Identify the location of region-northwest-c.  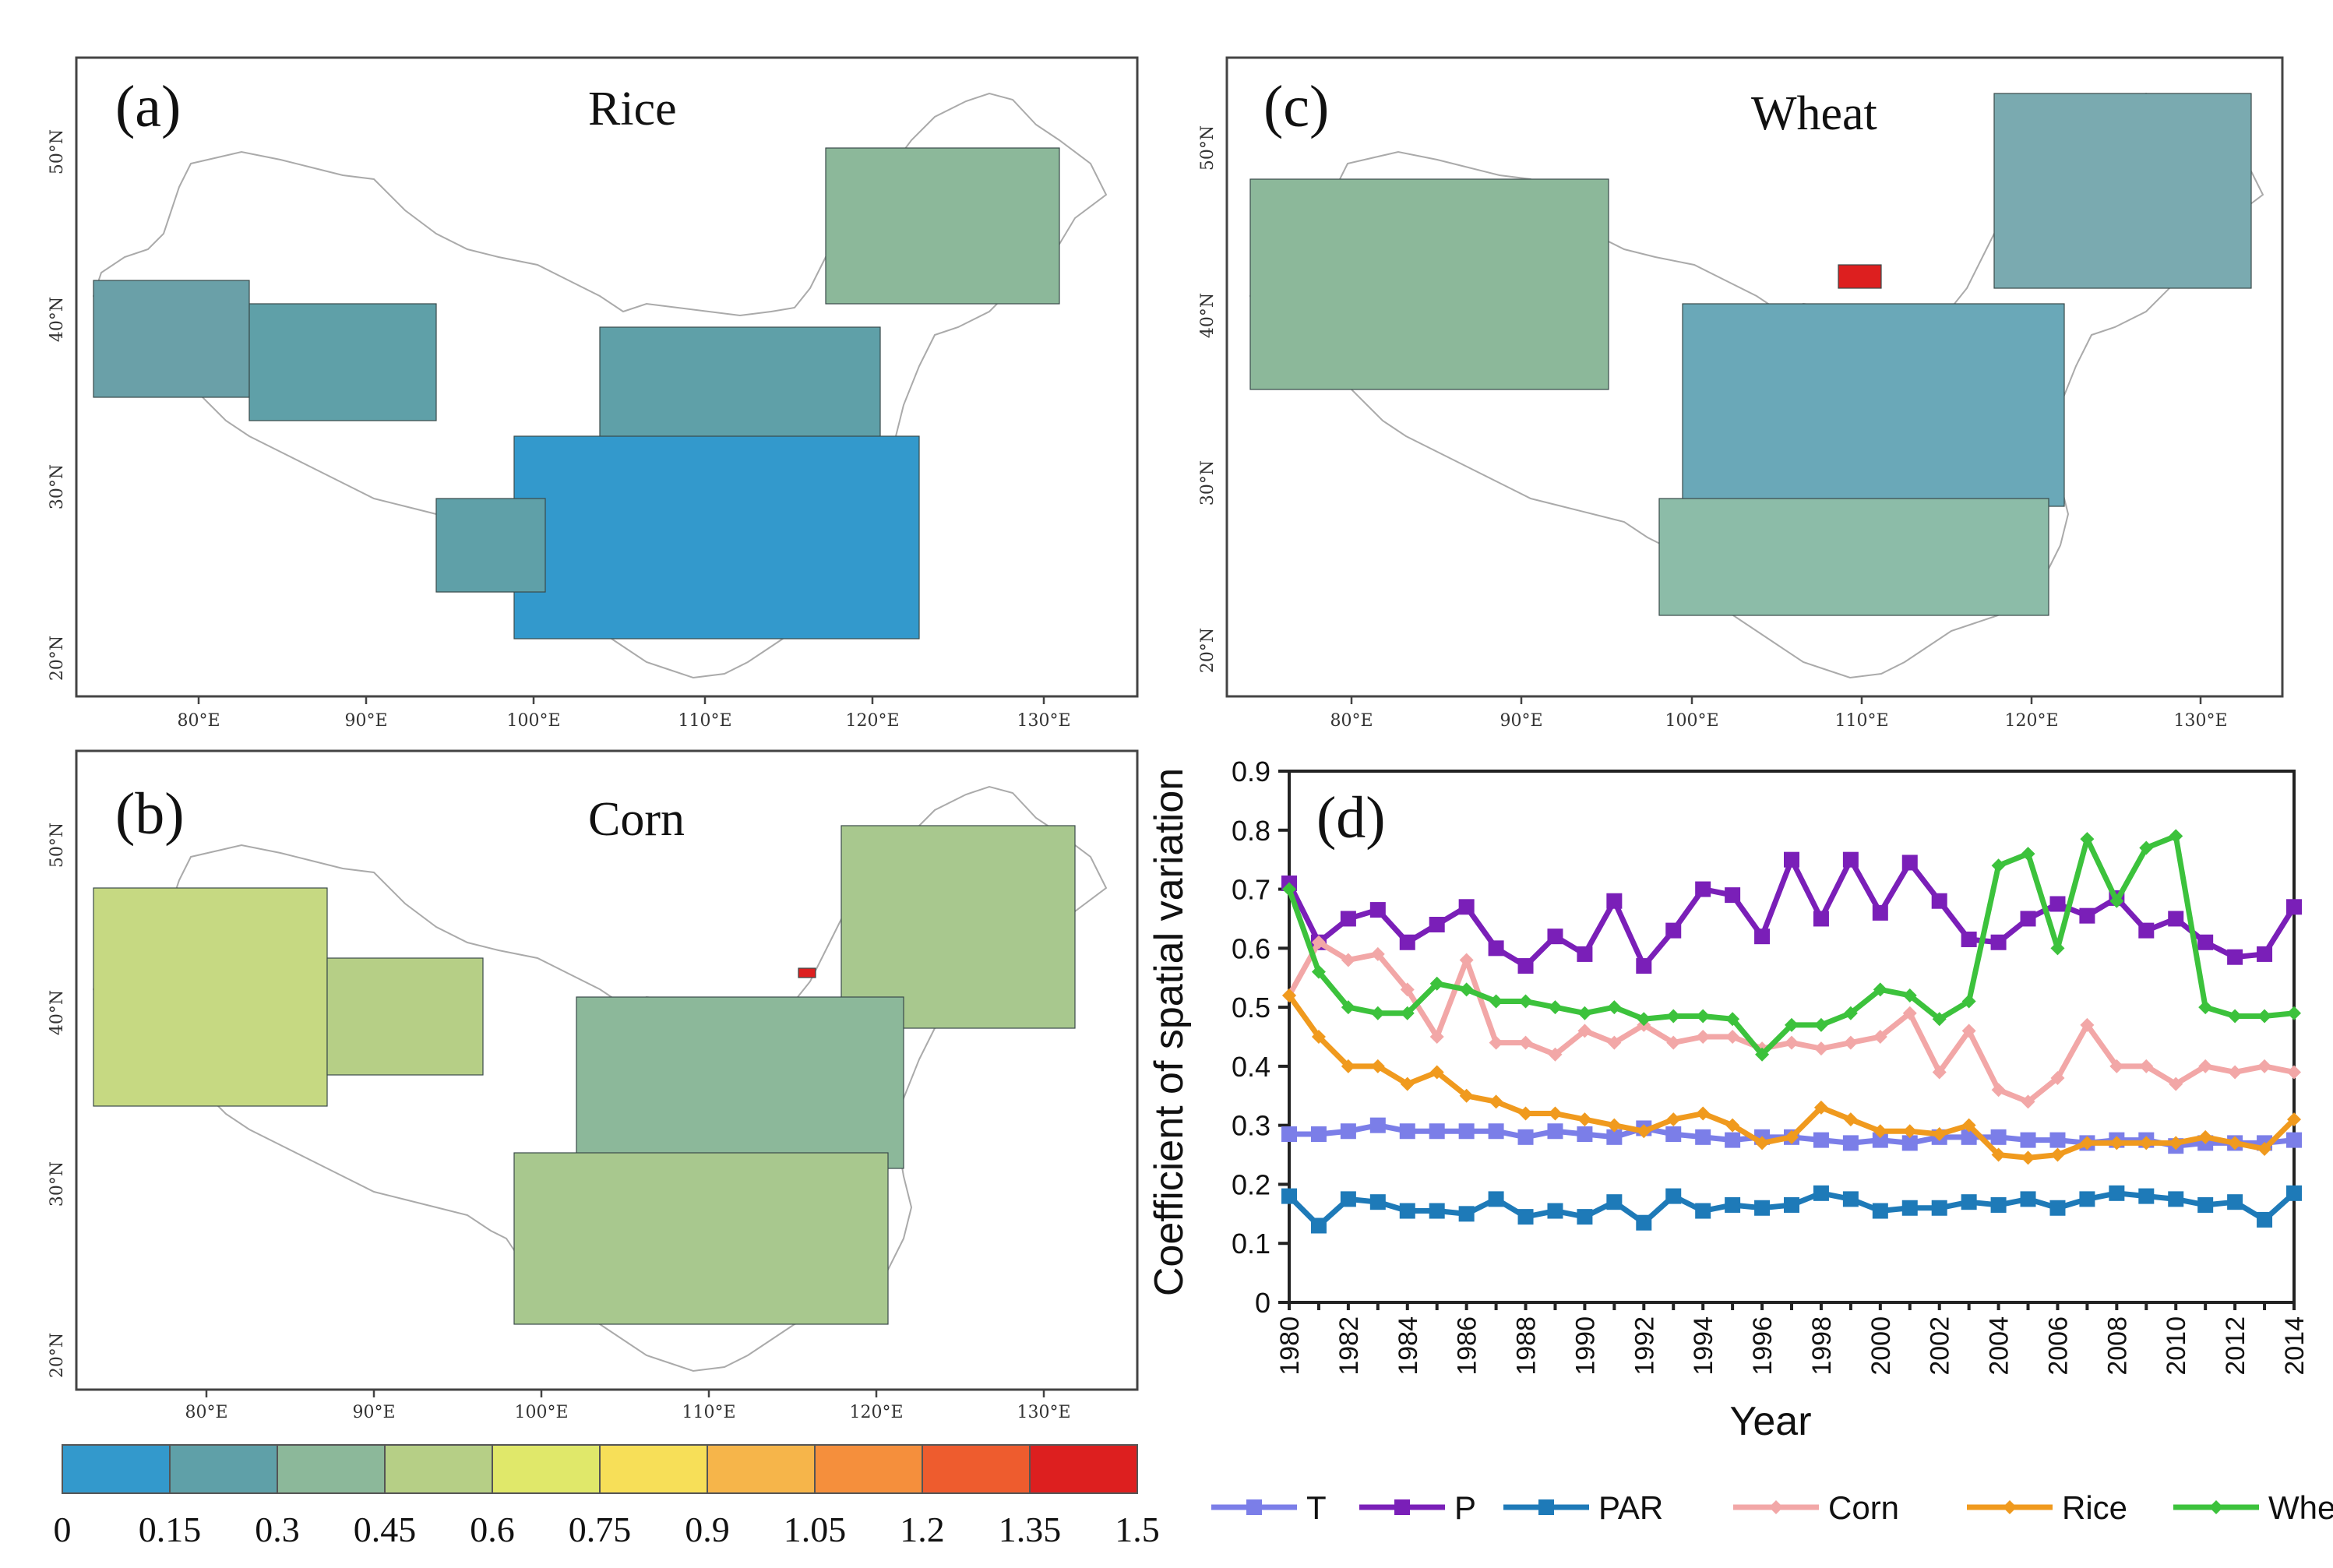
(1429, 284).